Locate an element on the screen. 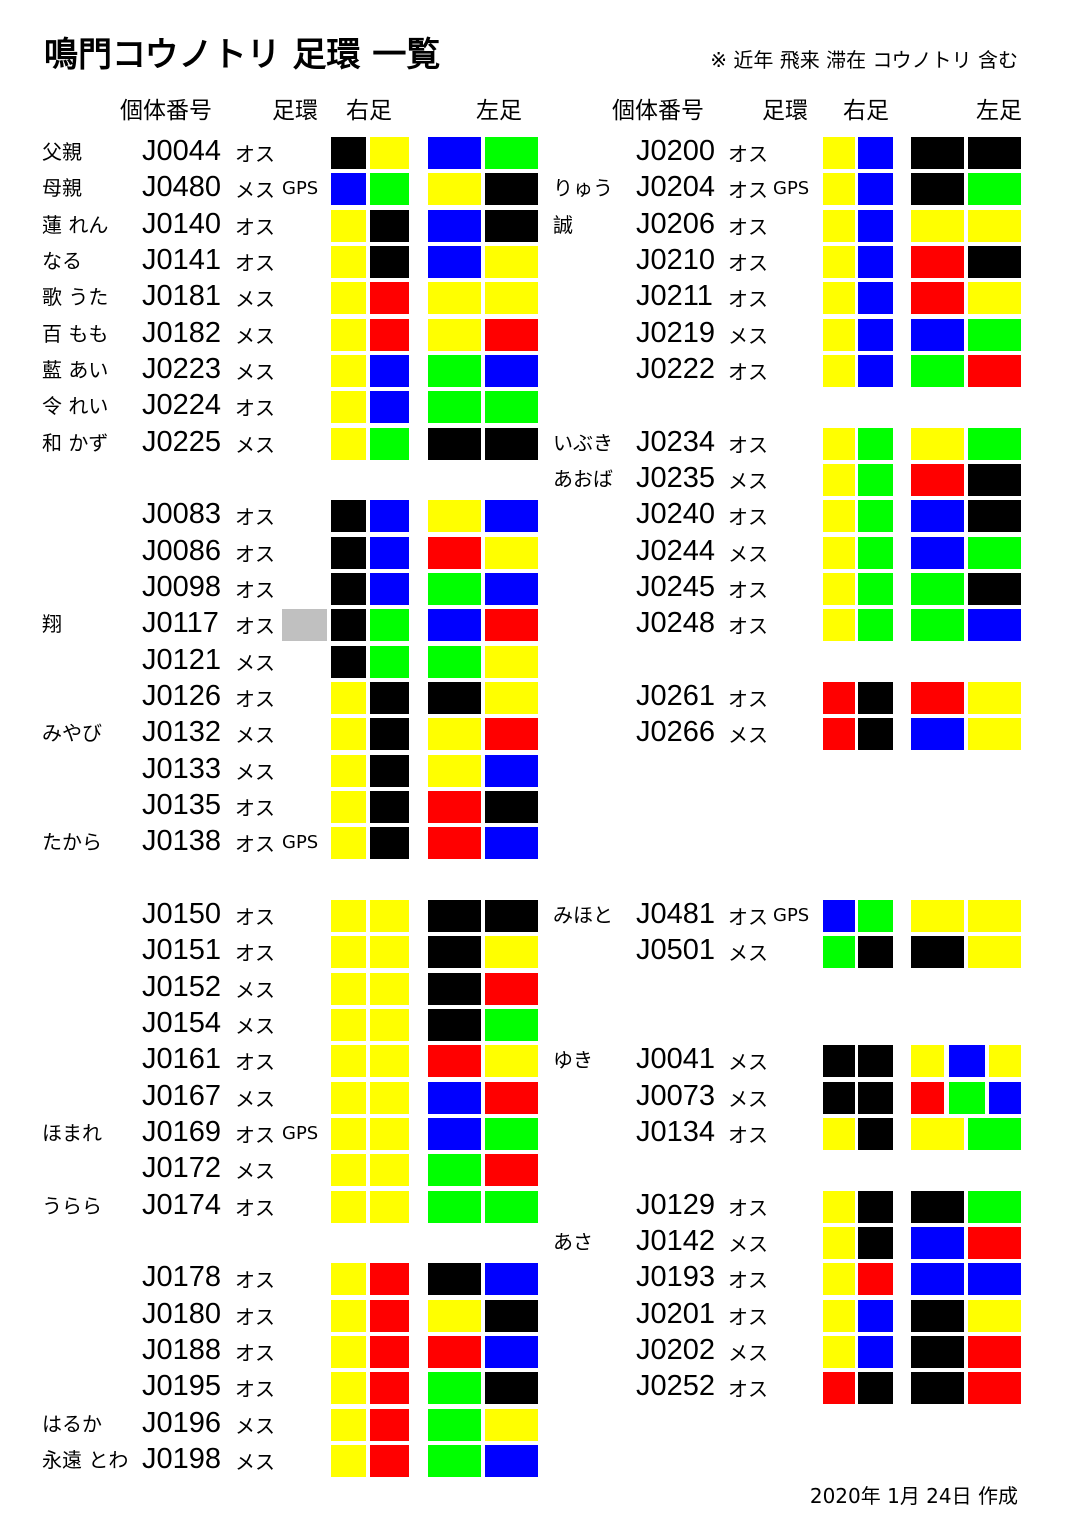 The width and height of the screenshot is (1080, 1530). bird-id: J0201 is located at coordinates (676, 1313).